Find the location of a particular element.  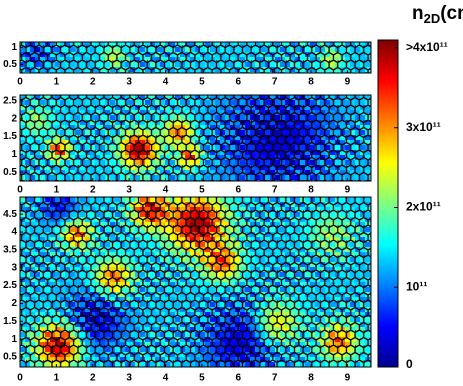

colorbar-tick-label: 3x10¹¹ is located at coordinates (423, 127).